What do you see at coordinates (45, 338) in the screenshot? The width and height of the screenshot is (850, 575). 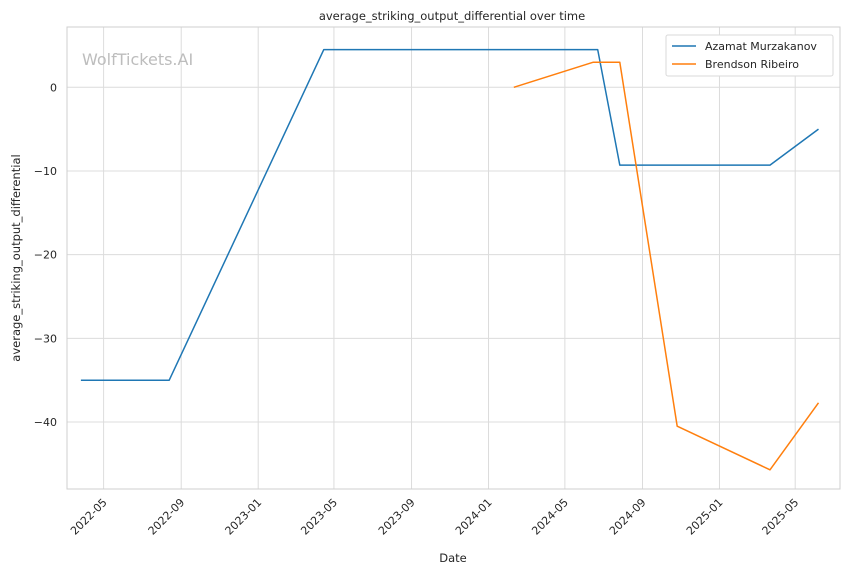 I see `y-tick-label: −30` at bounding box center [45, 338].